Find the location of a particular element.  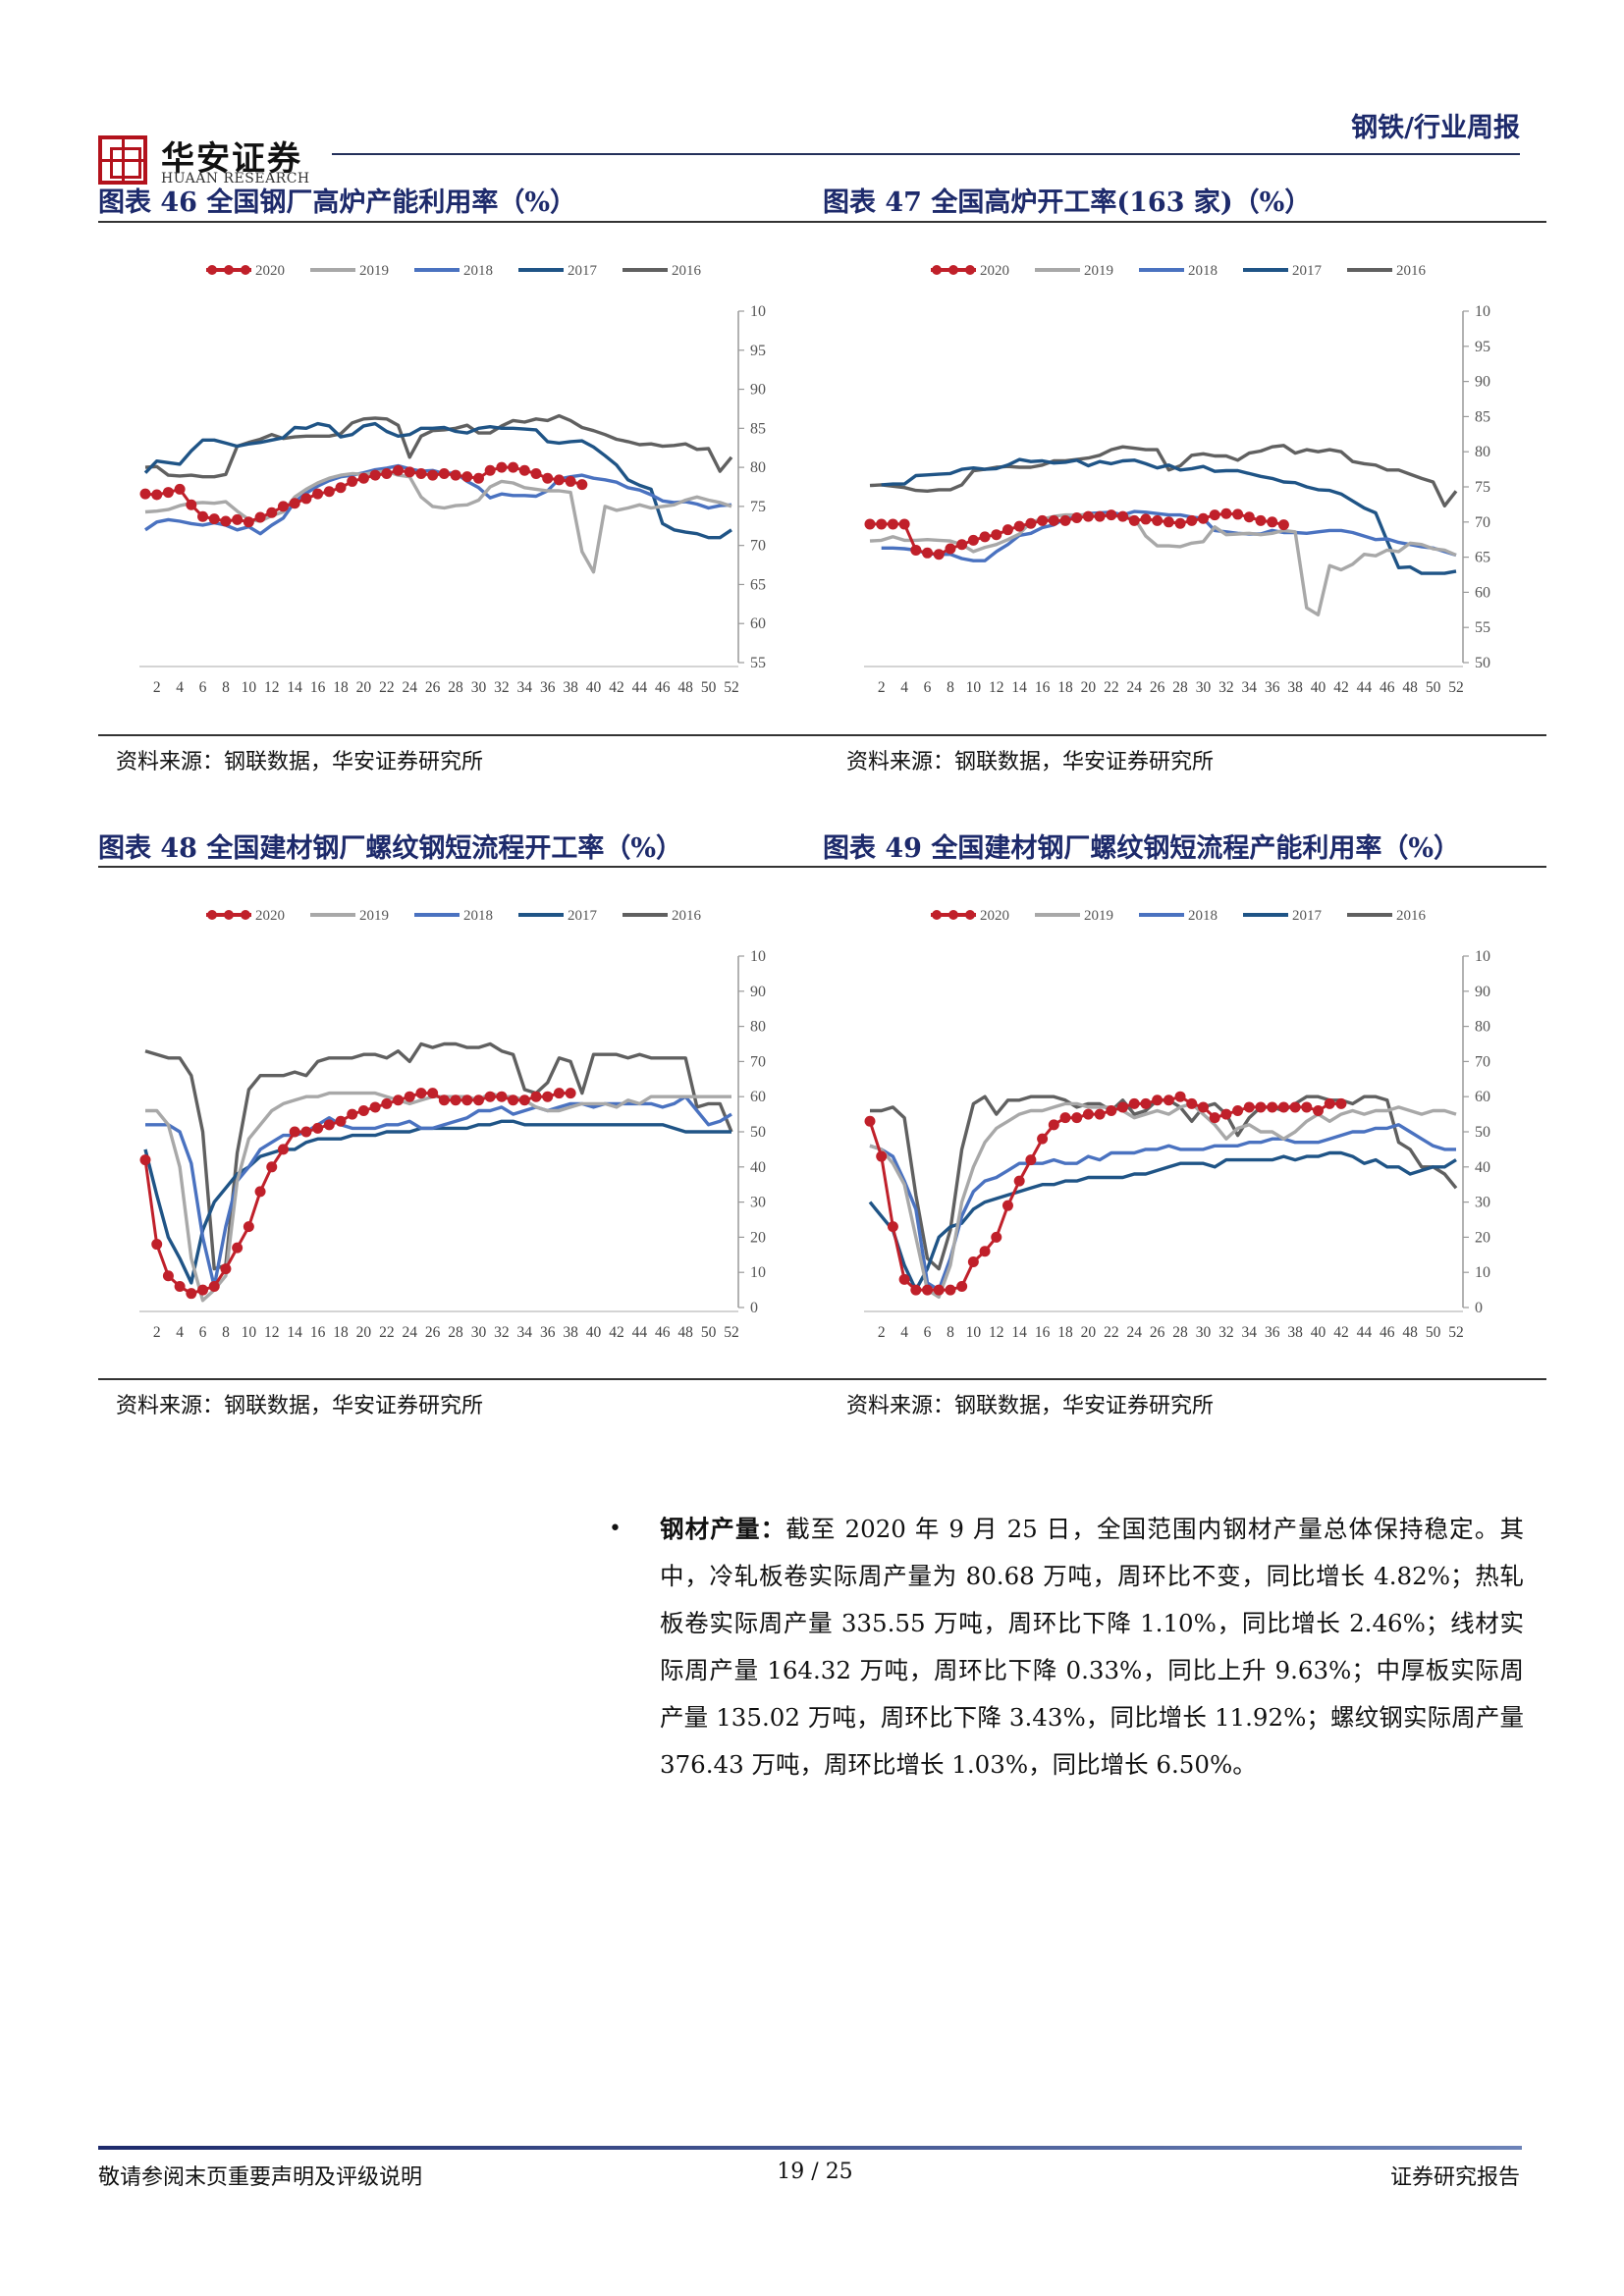

x-tick-label: 52 is located at coordinates (1456, 687).